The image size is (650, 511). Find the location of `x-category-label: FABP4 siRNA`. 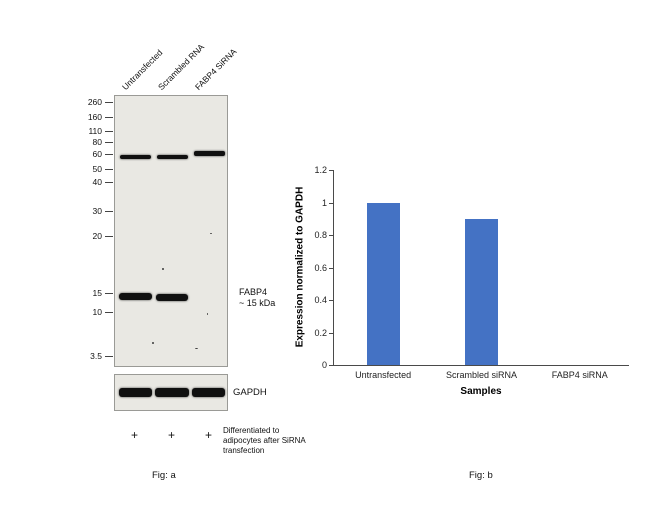

x-category-label: FABP4 siRNA is located at coordinates (579, 375).